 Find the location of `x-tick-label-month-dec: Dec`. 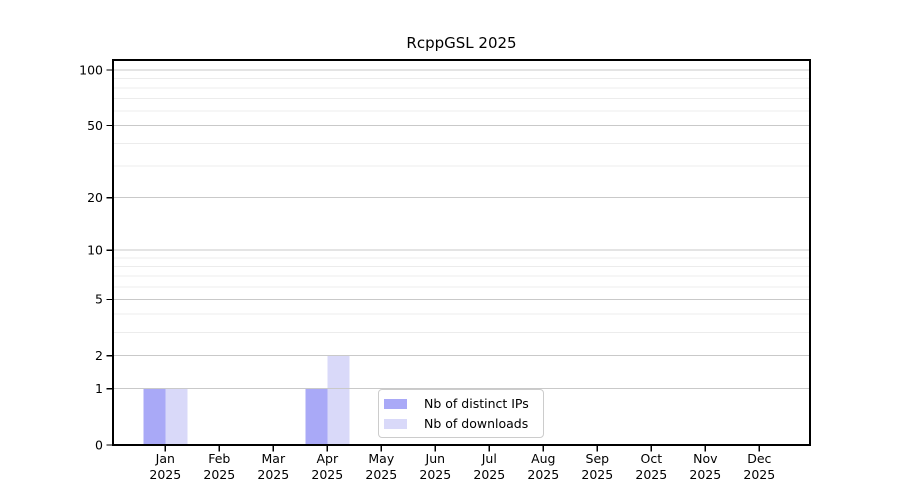

x-tick-label-month-dec: Dec is located at coordinates (759, 458).